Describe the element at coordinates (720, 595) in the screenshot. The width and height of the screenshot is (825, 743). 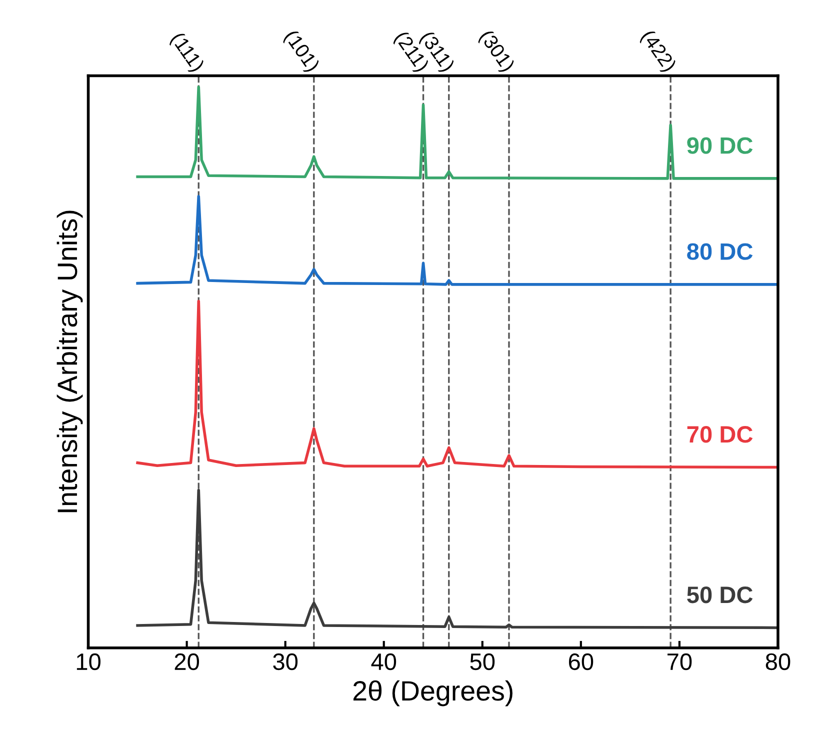
I see `series-label: 50 DC` at that location.